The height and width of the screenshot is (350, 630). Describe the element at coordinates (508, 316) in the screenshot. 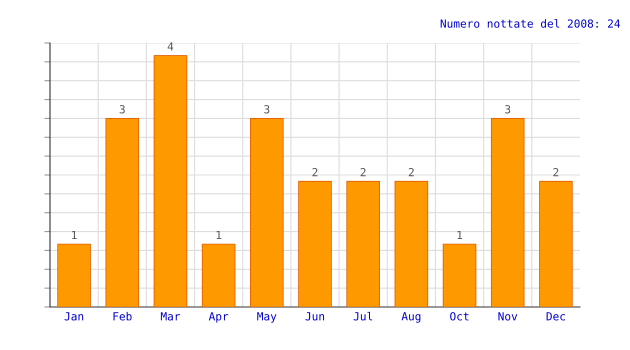

I see `x-tick-label: Nov` at that location.